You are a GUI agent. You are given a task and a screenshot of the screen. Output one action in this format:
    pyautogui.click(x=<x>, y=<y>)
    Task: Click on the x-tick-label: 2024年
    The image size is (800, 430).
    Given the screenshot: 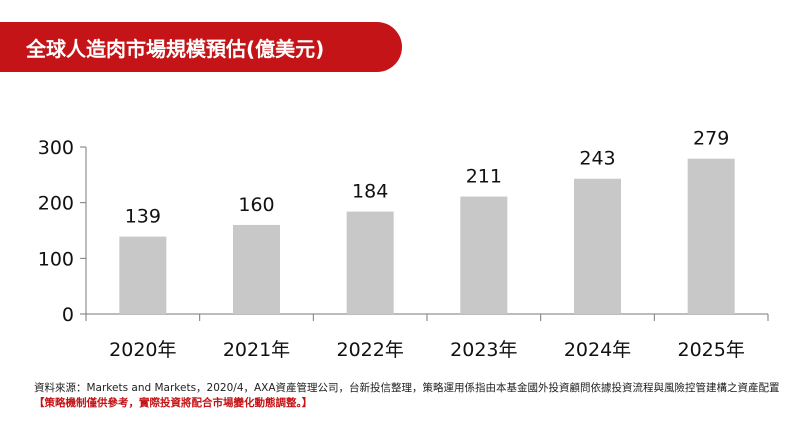 What is the action you would take?
    pyautogui.click(x=597, y=350)
    